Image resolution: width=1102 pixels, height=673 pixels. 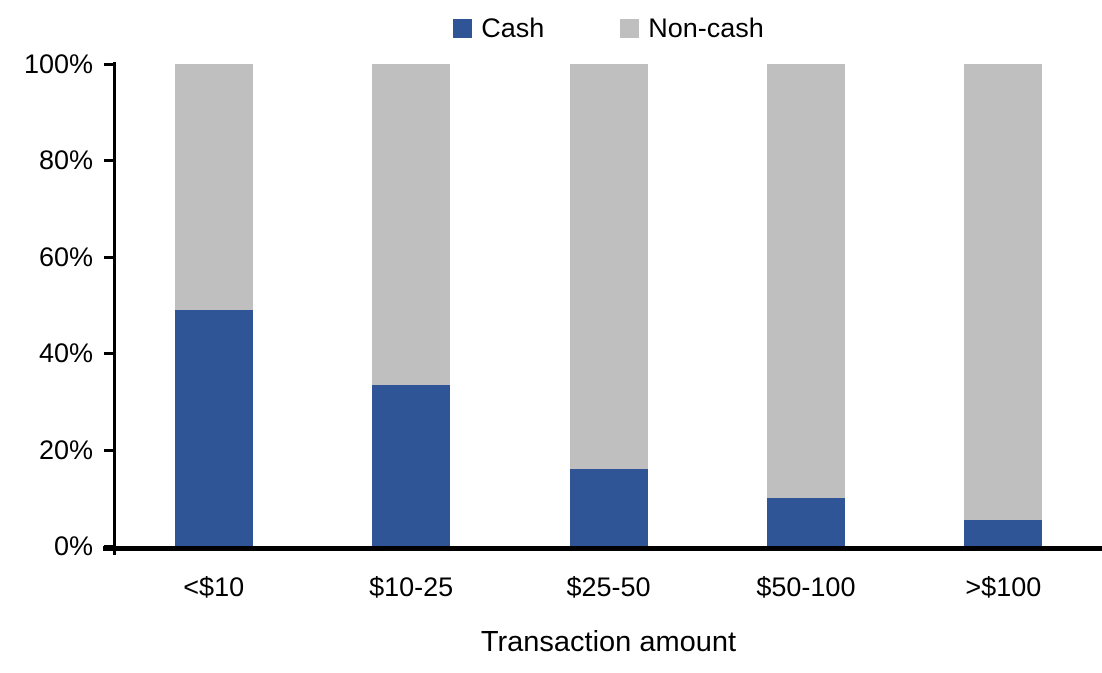 What do you see at coordinates (73, 546) in the screenshot?
I see `y-tick-label: 0%` at bounding box center [73, 546].